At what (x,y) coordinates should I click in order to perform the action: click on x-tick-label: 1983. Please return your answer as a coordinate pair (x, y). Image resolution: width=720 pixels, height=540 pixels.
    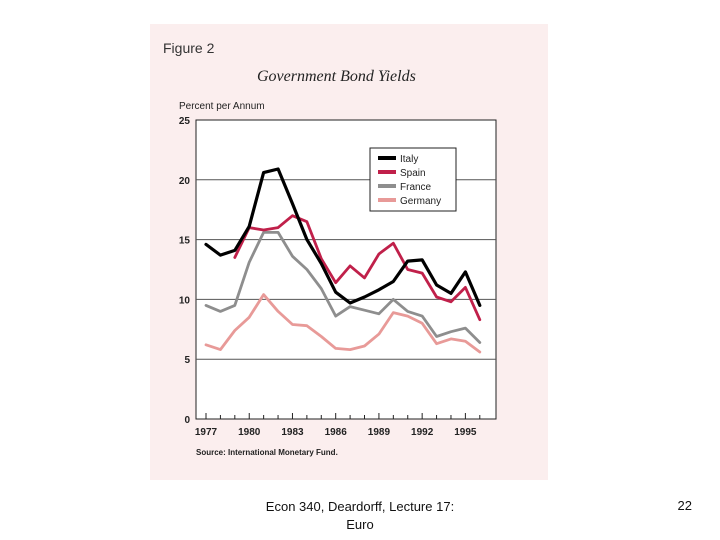
    Looking at the image, I should click on (292, 432).